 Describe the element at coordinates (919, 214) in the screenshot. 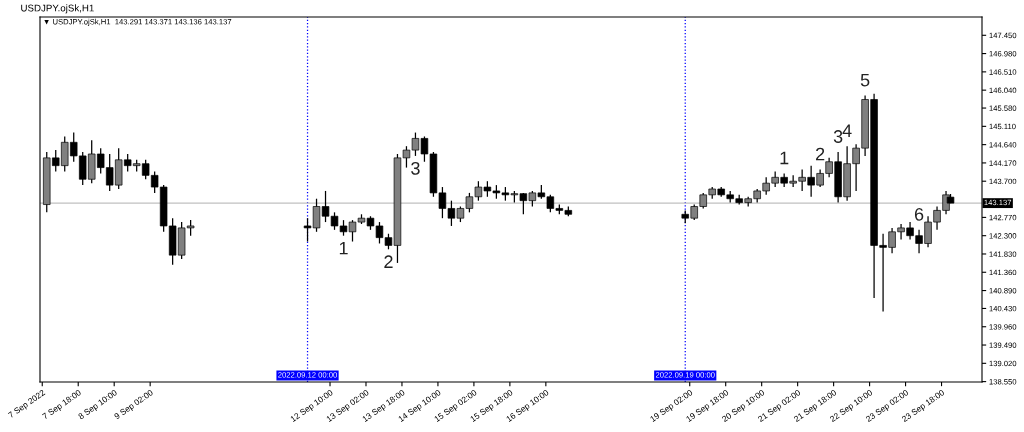

I see `annotation: 6` at that location.